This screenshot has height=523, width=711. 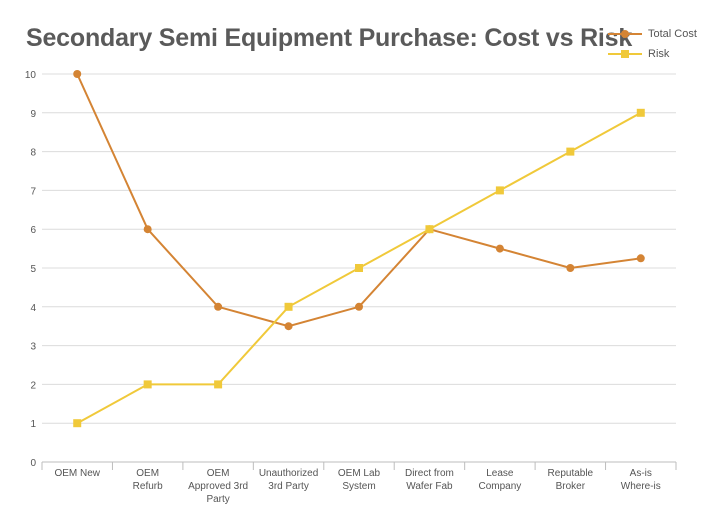 What do you see at coordinates (359, 480) in the screenshot?
I see `x-tick-label: OEM Lab System` at bounding box center [359, 480].